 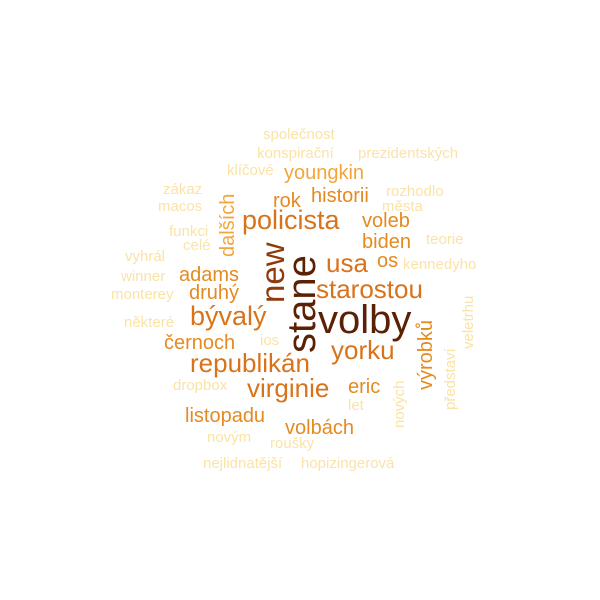 I want to click on word-vyrobku: výrobků, so click(x=426, y=354).